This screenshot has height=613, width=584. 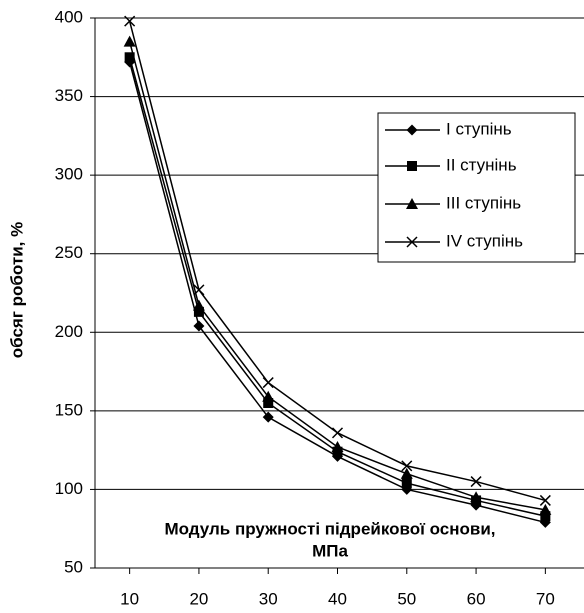 I want to click on x-tick-label: 70, so click(x=545, y=598).